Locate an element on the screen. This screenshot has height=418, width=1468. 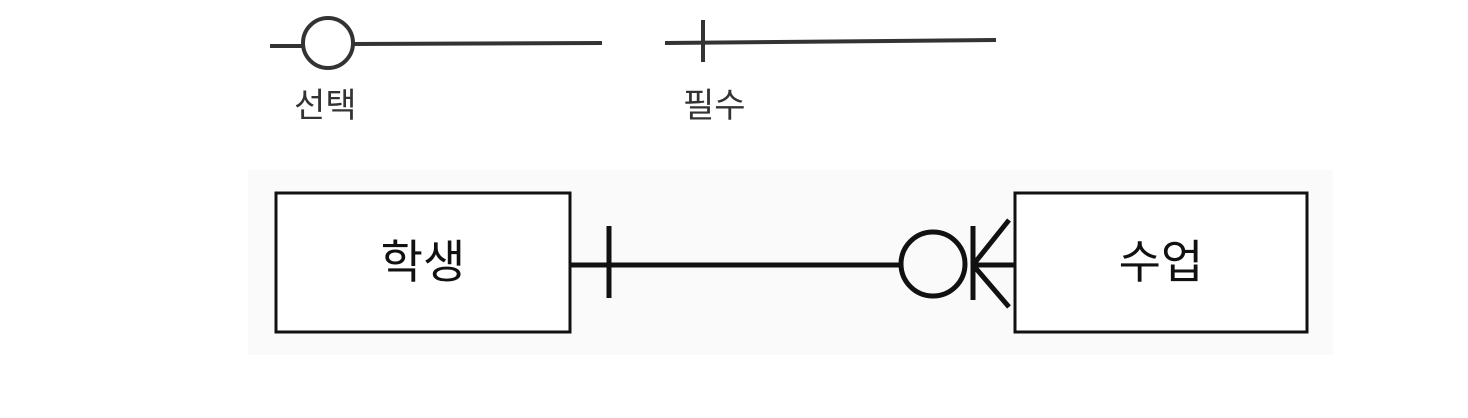
optional-circle-icon is located at coordinates (933, 264).